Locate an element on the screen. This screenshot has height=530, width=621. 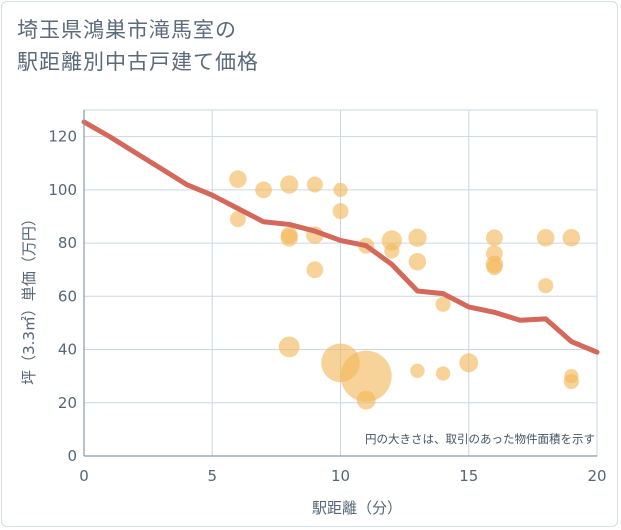
x-tick-label: 10 is located at coordinates (340, 476).